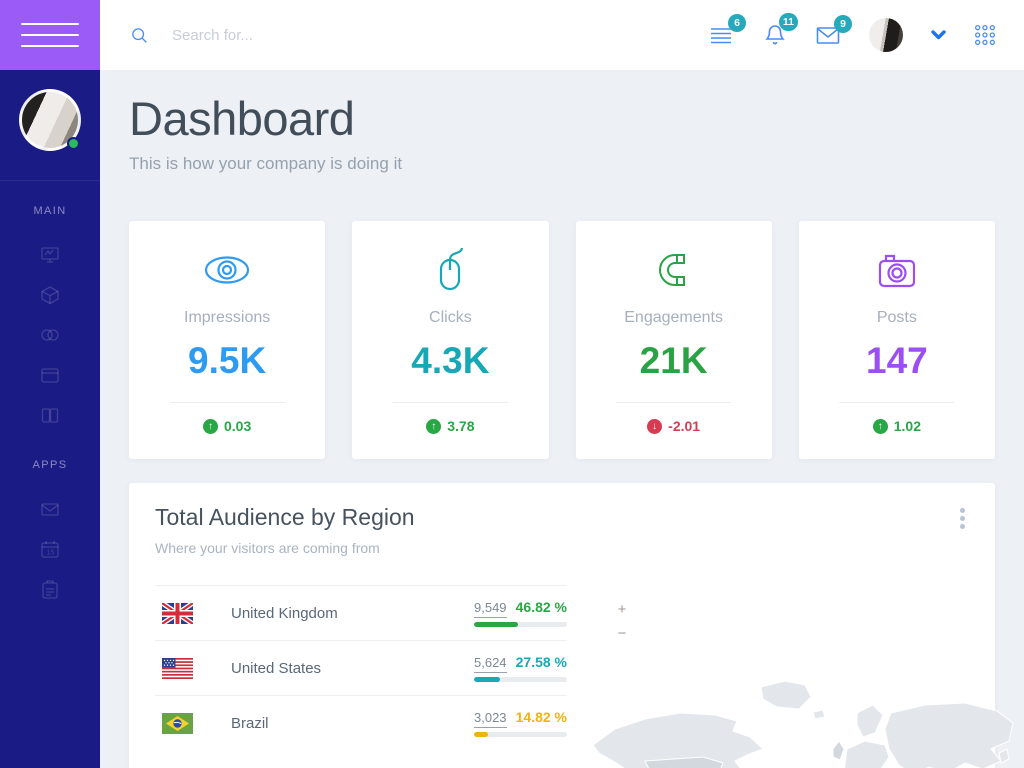 The height and width of the screenshot is (768, 1024). What do you see at coordinates (361, 722) in the screenshot?
I see `list-item-brazil: Brazil 3,023 14.82 %` at bounding box center [361, 722].